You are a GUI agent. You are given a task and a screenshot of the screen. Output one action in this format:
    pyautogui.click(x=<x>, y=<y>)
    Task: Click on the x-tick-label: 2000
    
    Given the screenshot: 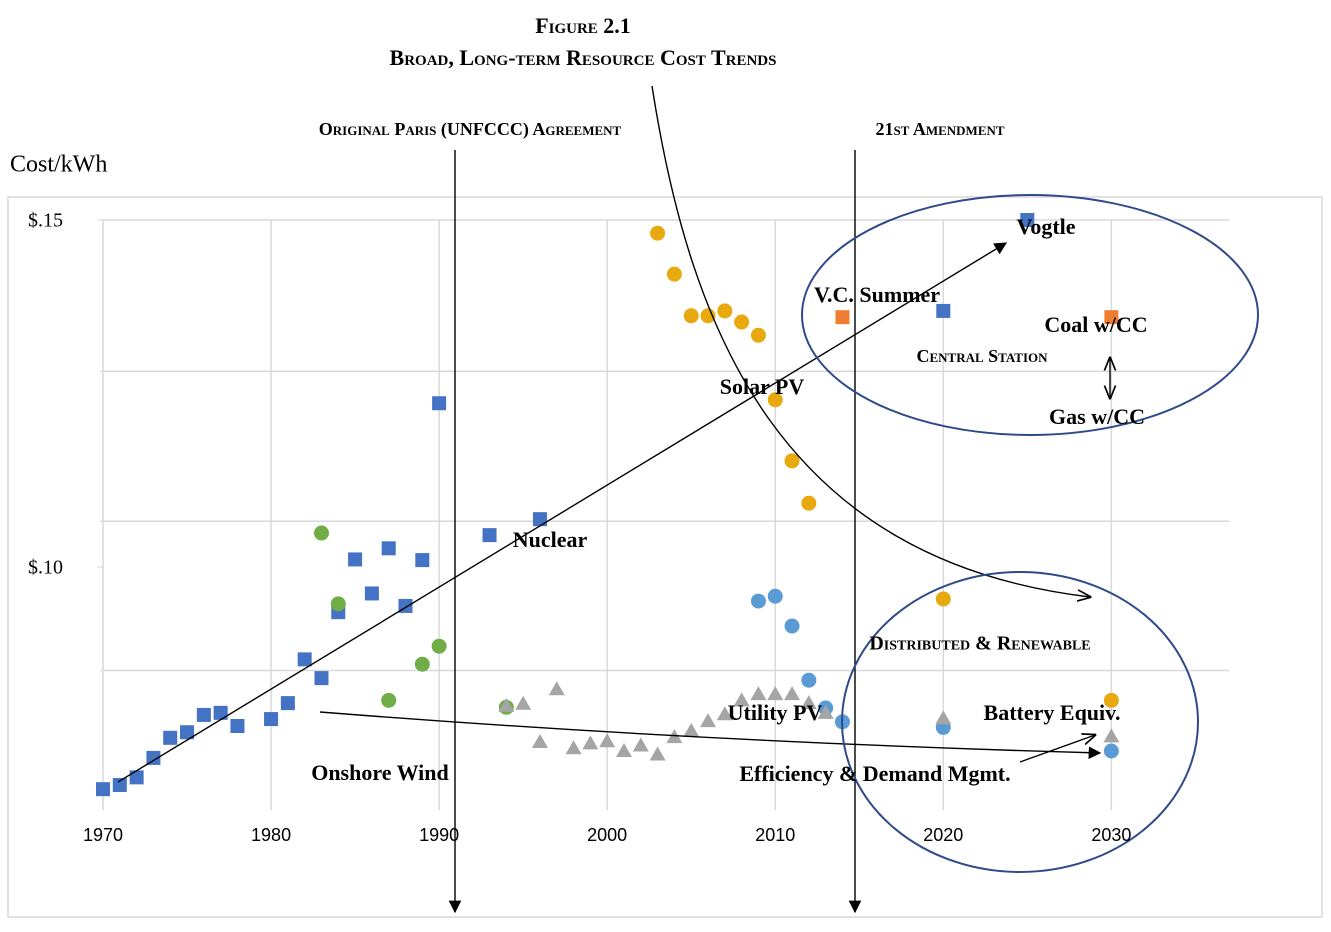 What is the action you would take?
    pyautogui.click(x=607, y=835)
    